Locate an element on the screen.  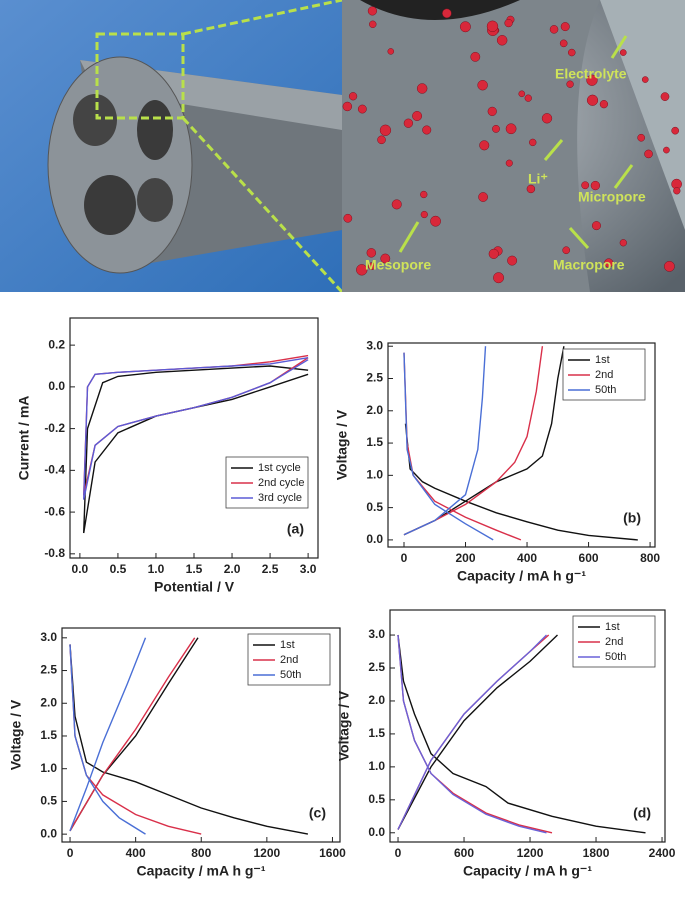
x-tick-label: 200 is located at coordinates (466, 558).